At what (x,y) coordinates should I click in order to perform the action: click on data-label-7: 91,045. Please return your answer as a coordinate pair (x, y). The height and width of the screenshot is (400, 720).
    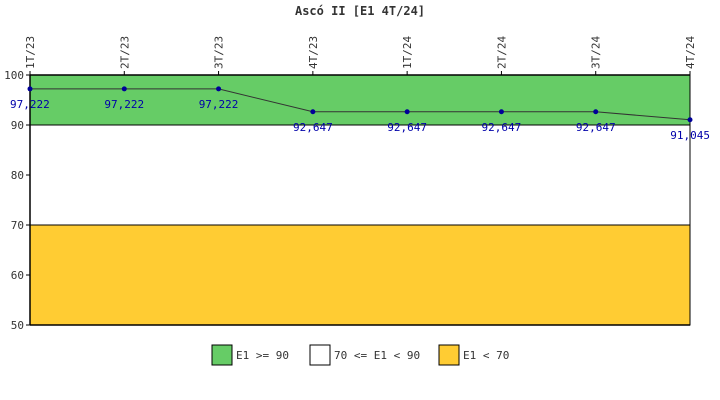
    Looking at the image, I should click on (690, 135).